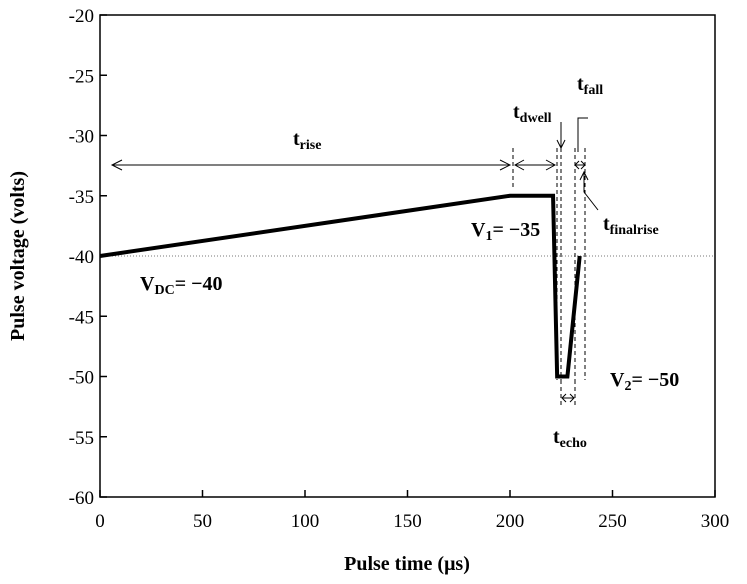 The width and height of the screenshot is (747, 584). I want to click on t-dwell-arrow, so click(535, 165).